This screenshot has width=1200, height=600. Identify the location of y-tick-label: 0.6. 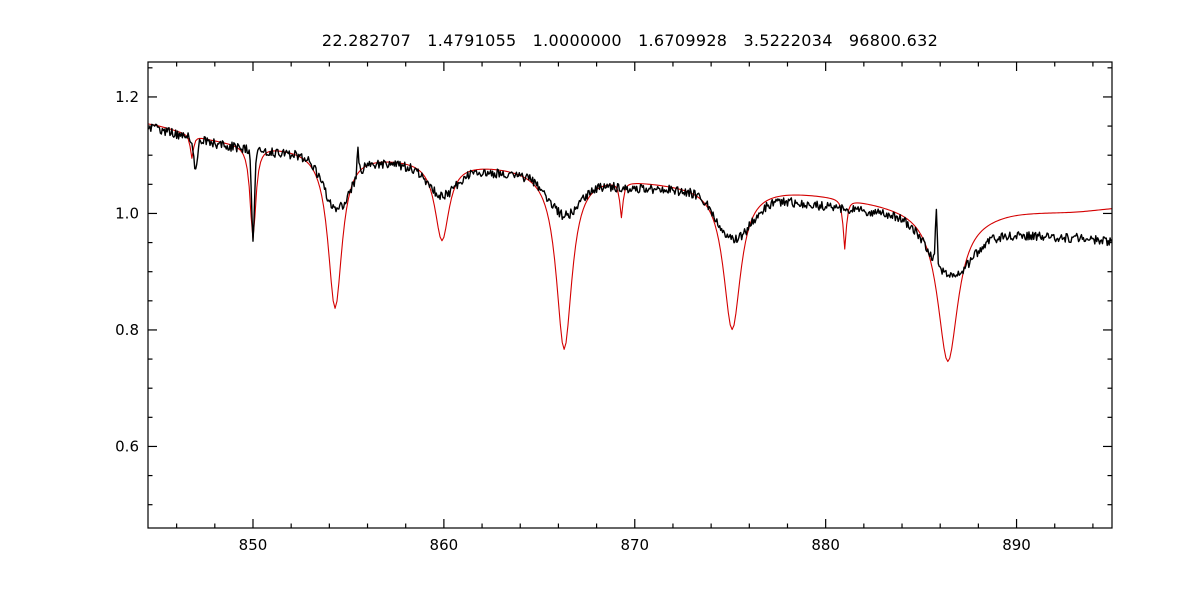
(127, 446).